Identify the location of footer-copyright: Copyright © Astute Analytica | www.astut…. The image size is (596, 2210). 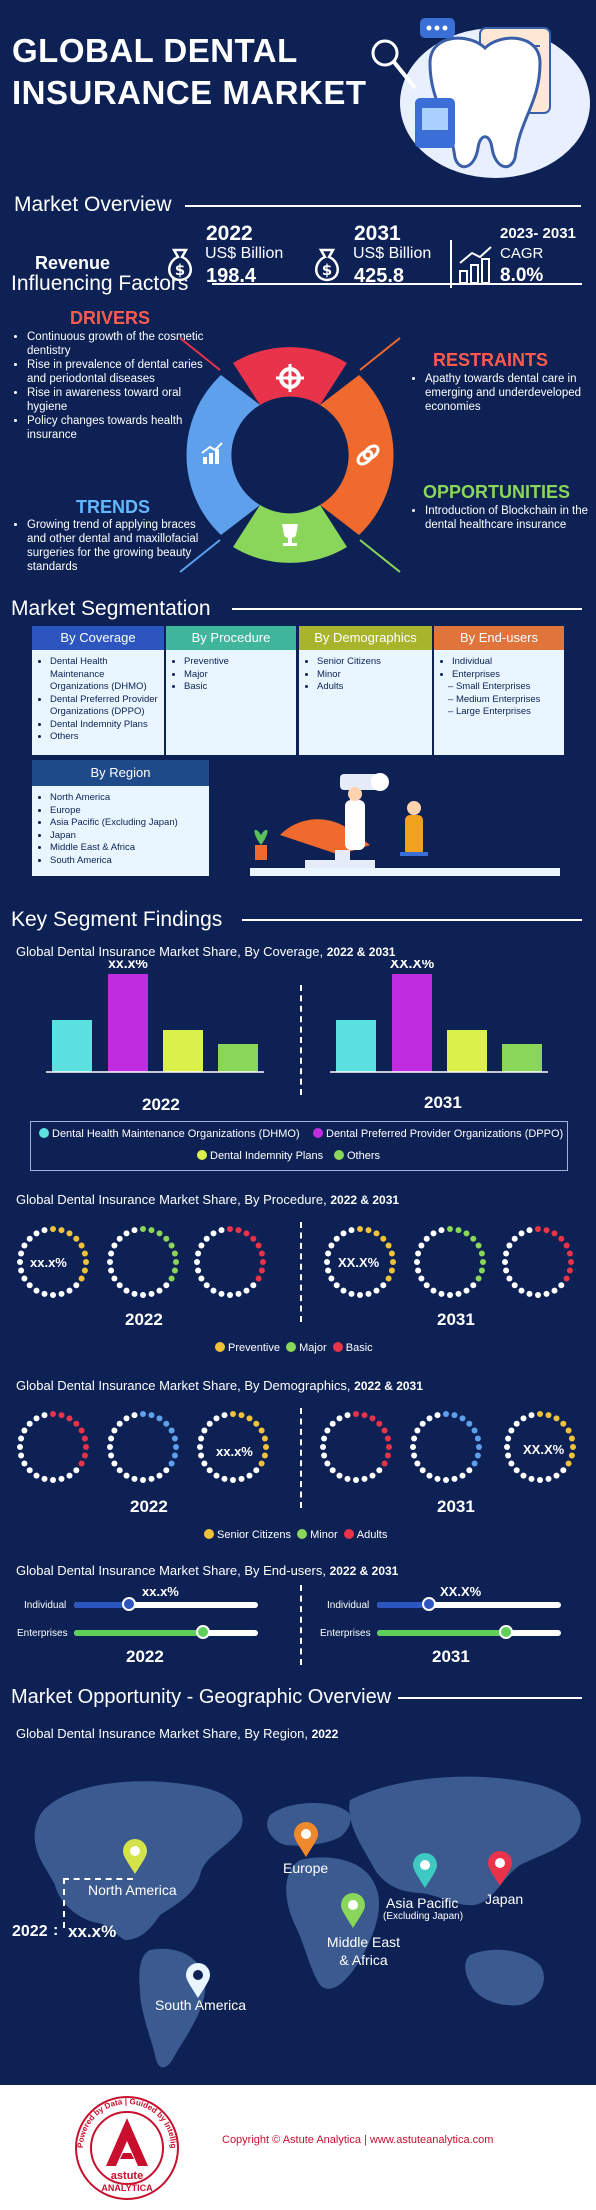
(358, 2140).